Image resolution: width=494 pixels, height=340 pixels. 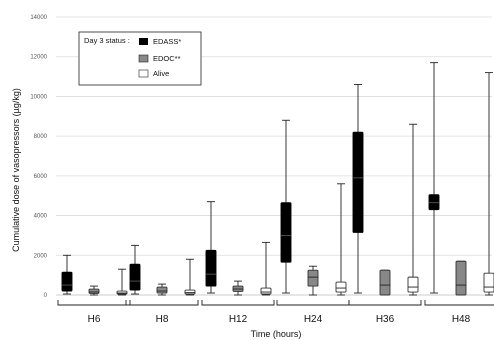 I want to click on box-edoc-h6, so click(x=94, y=290).